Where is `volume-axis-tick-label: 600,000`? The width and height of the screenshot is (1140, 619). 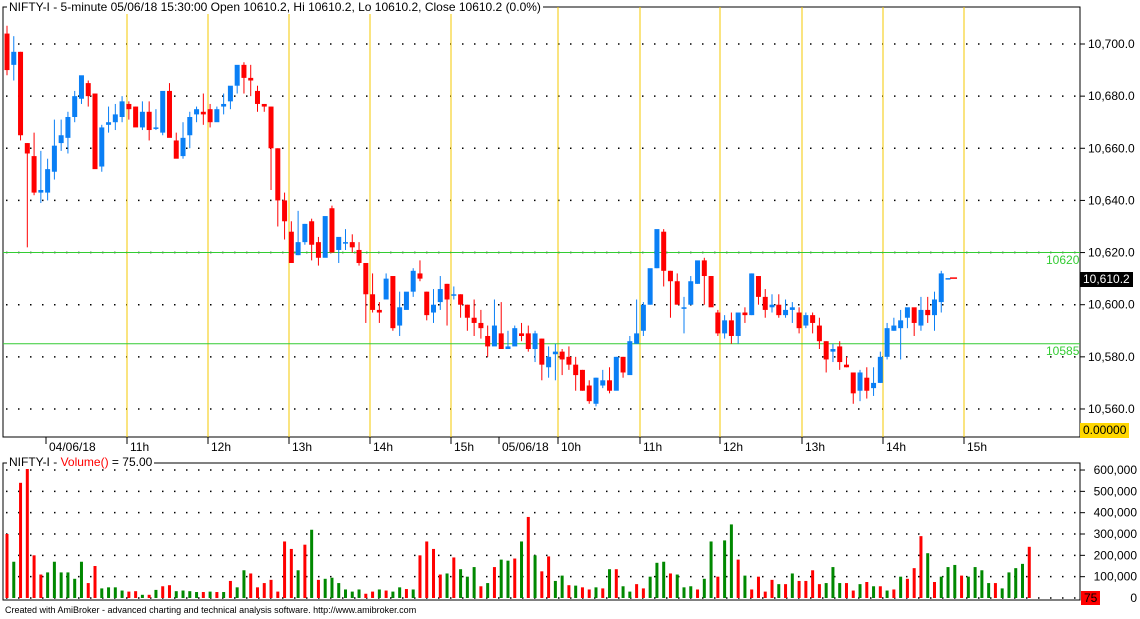
volume-axis-tick-label: 600,000 is located at coordinates (1116, 470).